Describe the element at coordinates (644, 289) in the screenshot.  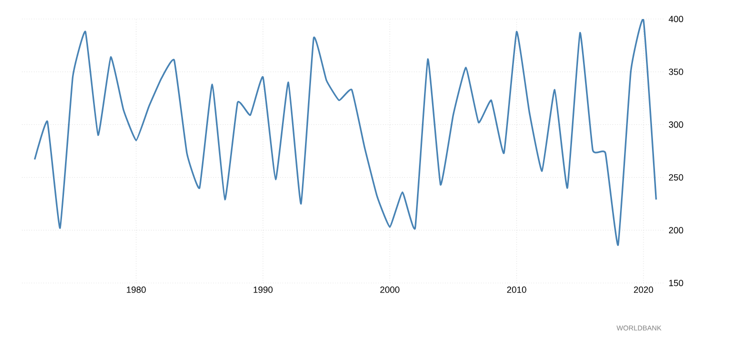
I see `x-tick-label: 2020` at that location.